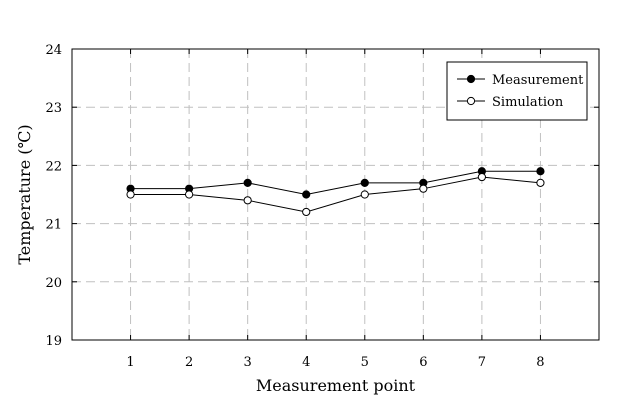  I want to click on x-tick-label: 5, so click(365, 362).